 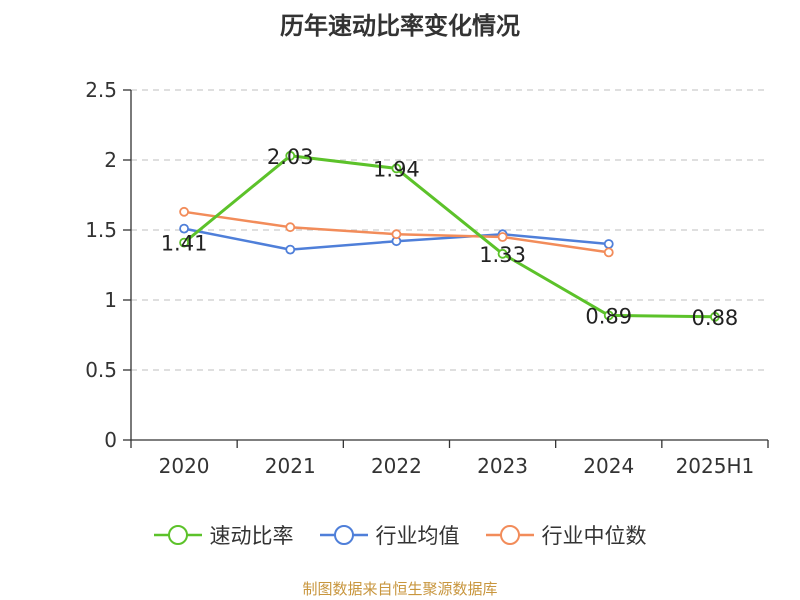 I want to click on legend-item-industry-median: 行业中位数, so click(x=566, y=535).